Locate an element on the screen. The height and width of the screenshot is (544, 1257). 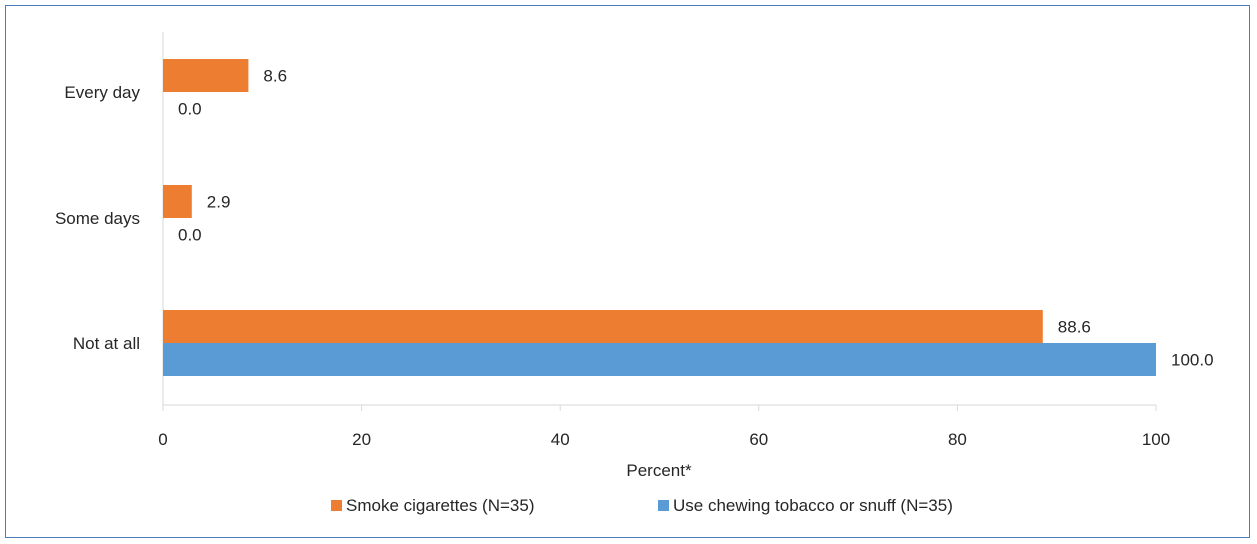
x-tick-label: 60 is located at coordinates (758, 439).